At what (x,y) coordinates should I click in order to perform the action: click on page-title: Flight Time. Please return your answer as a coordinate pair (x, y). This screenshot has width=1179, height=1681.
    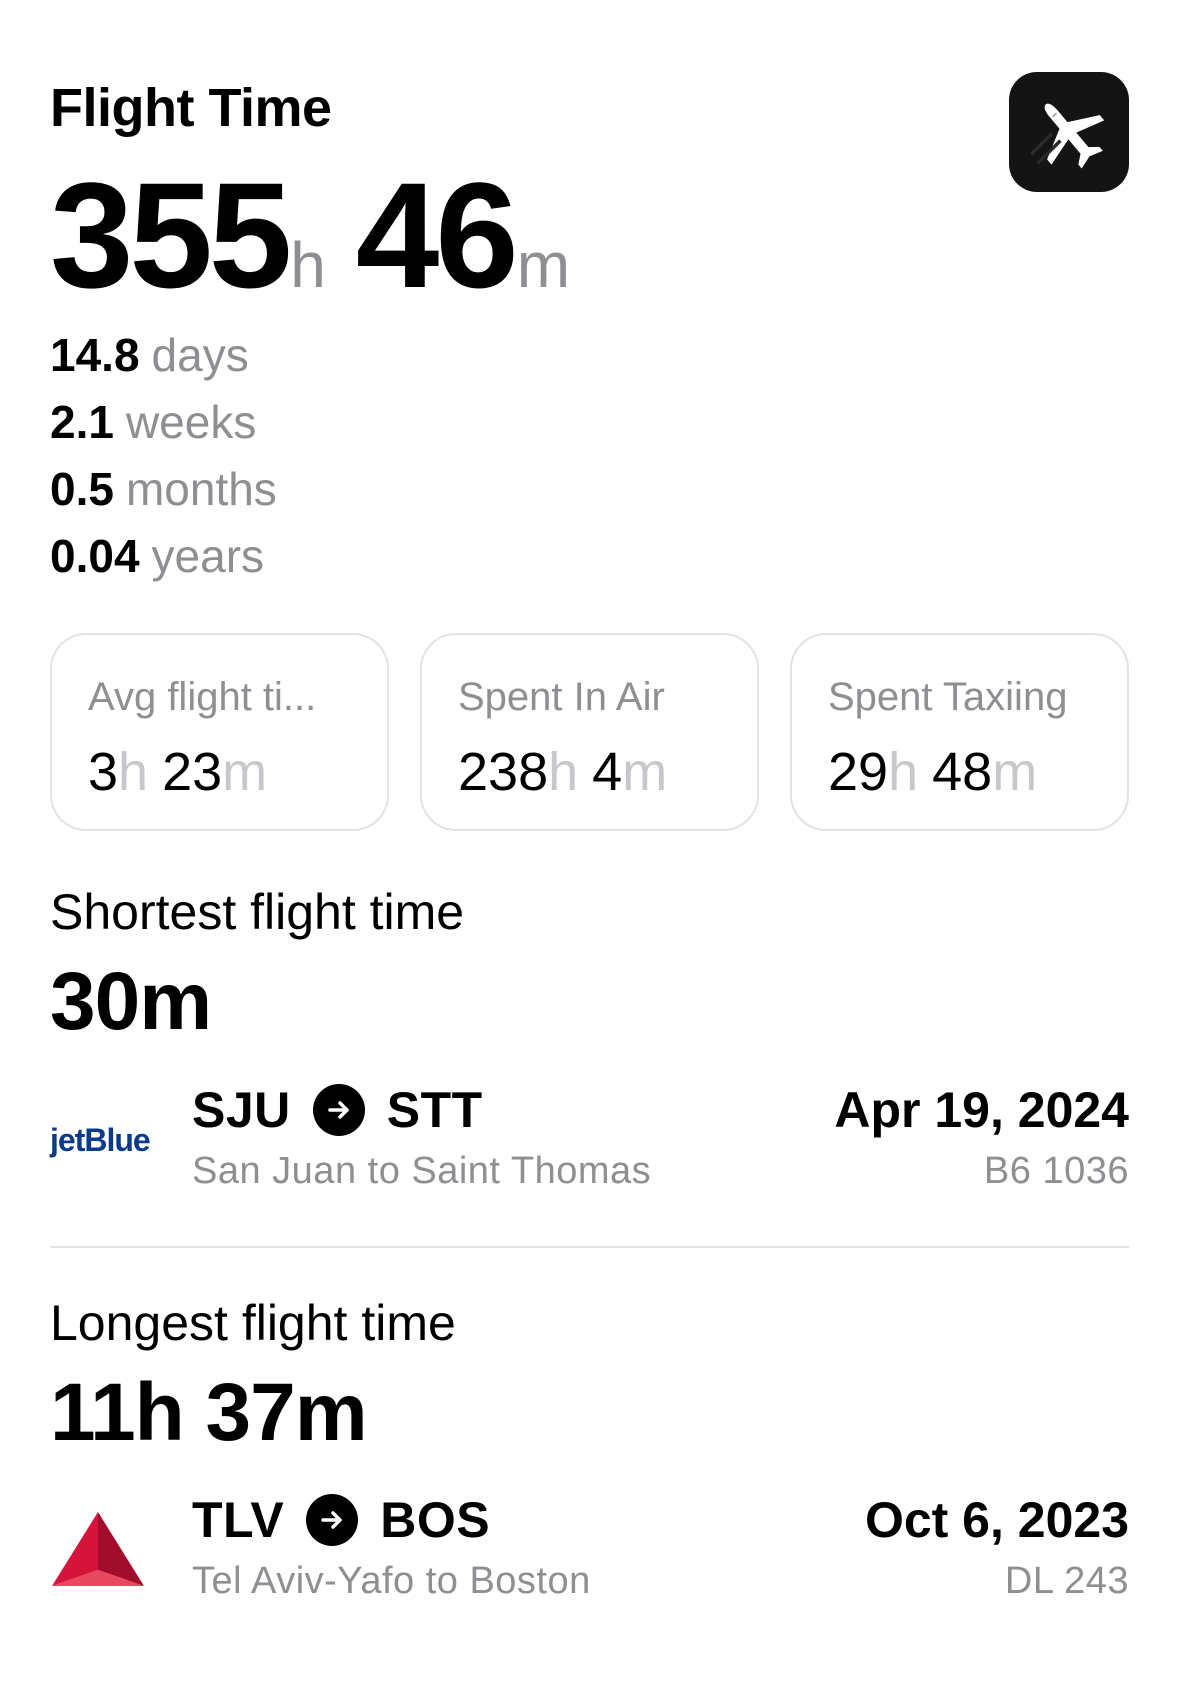
    Looking at the image, I should click on (589, 108).